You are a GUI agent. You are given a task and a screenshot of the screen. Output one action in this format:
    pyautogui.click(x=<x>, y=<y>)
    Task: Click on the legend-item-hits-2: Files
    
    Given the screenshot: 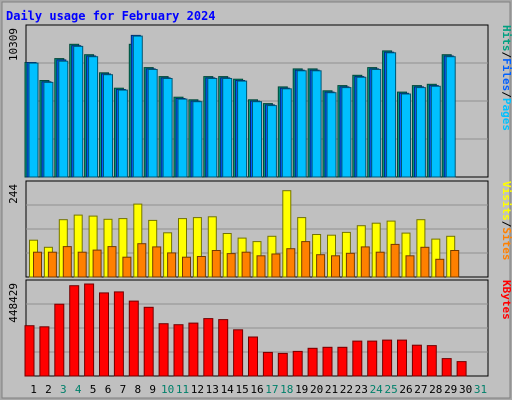 What is the action you would take?
    pyautogui.click(x=506, y=74)
    